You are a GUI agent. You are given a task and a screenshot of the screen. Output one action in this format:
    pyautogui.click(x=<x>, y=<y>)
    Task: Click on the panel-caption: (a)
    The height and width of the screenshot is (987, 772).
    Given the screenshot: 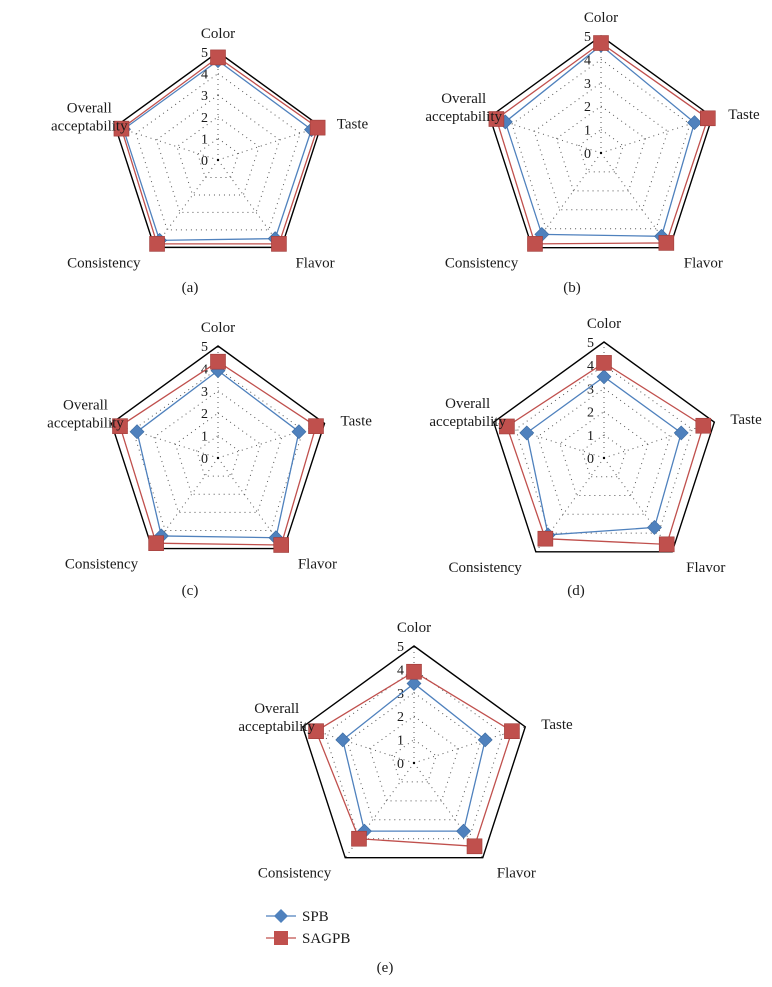 What is the action you would take?
    pyautogui.click(x=190, y=288)
    